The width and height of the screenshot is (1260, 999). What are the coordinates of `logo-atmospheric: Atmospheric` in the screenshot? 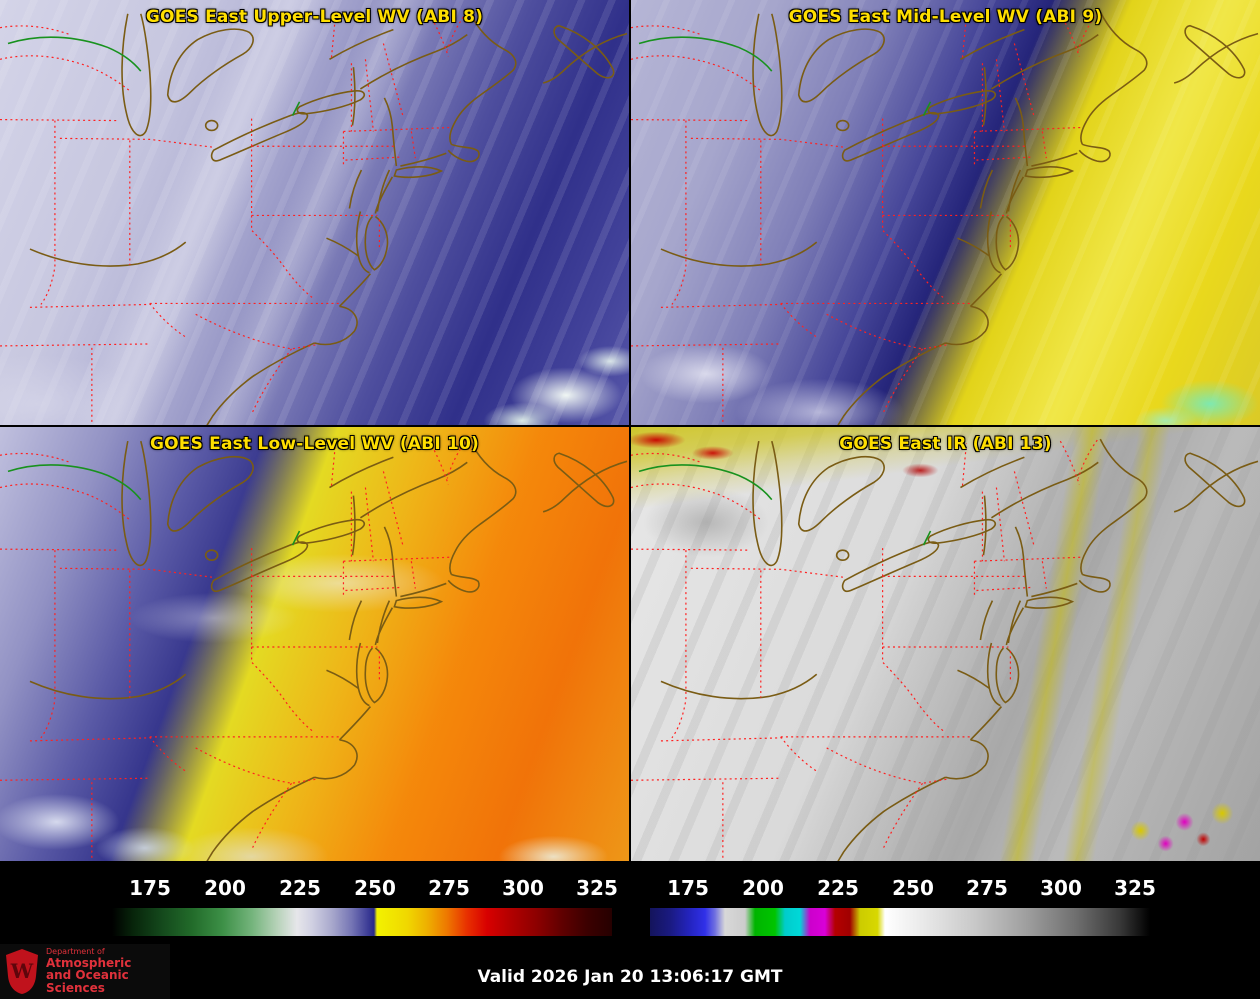 It's located at (89, 962).